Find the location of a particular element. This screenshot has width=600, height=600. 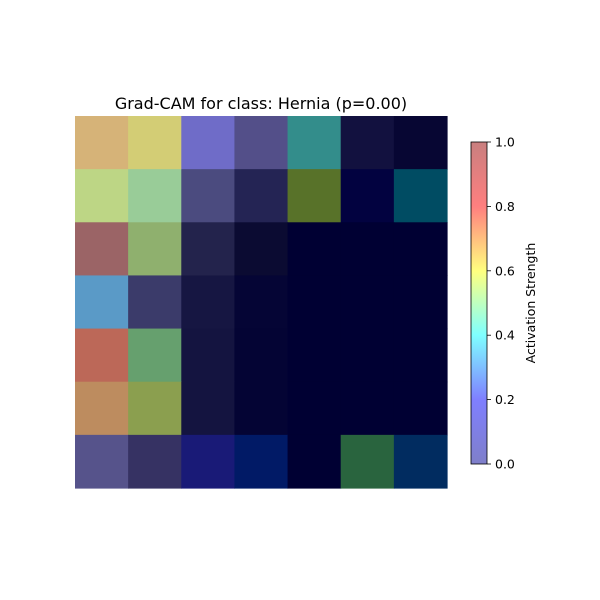

heatmap-cell-r4-c5 is located at coordinates (367, 355).